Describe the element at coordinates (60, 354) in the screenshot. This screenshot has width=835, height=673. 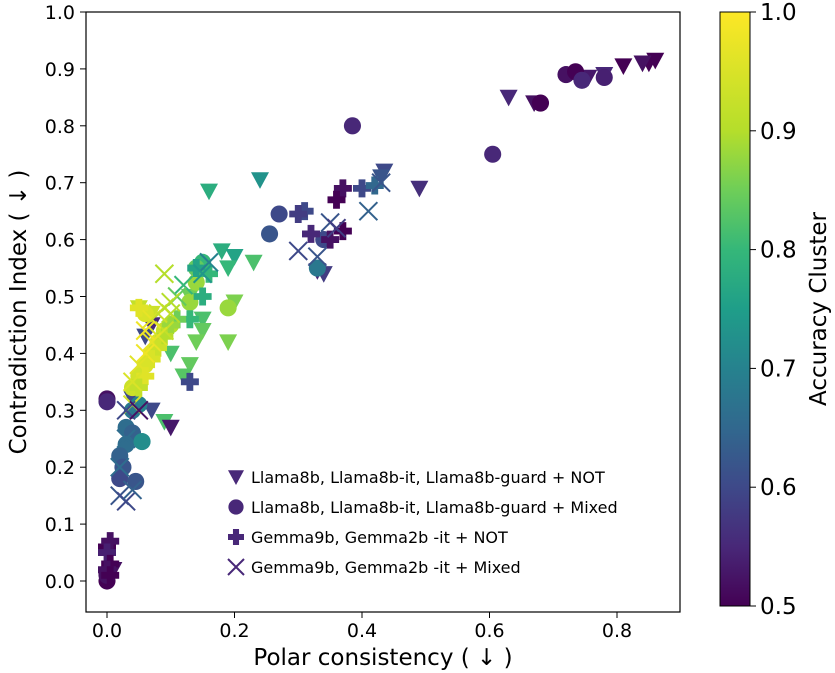
I see `y-tick-label-4: 0.4` at that location.